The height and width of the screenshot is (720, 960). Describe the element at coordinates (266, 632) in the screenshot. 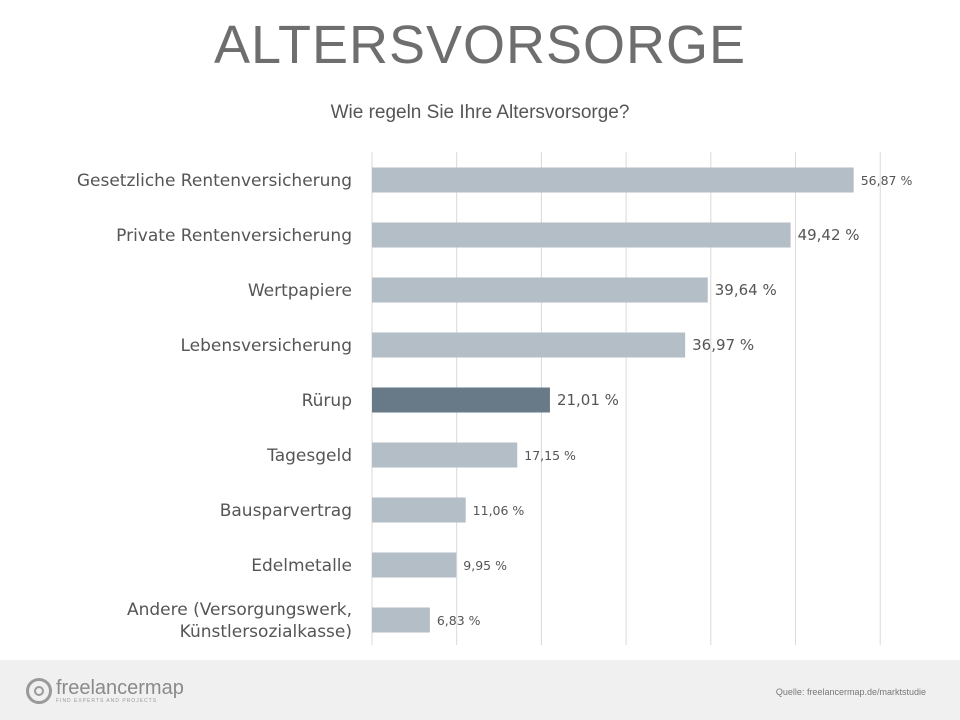

I see `category-label: Künstlersozialkasse)` at that location.